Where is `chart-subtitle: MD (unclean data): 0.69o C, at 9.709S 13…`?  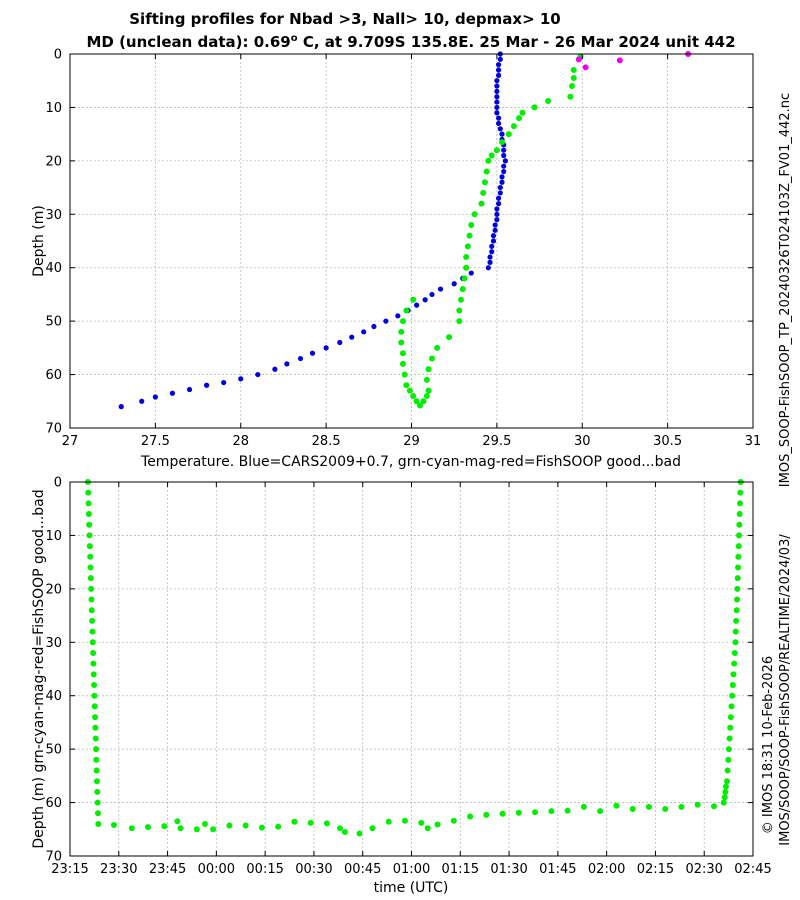 chart-subtitle: MD (unclean data): 0.69o C, at 9.709S 13… is located at coordinates (410, 42).